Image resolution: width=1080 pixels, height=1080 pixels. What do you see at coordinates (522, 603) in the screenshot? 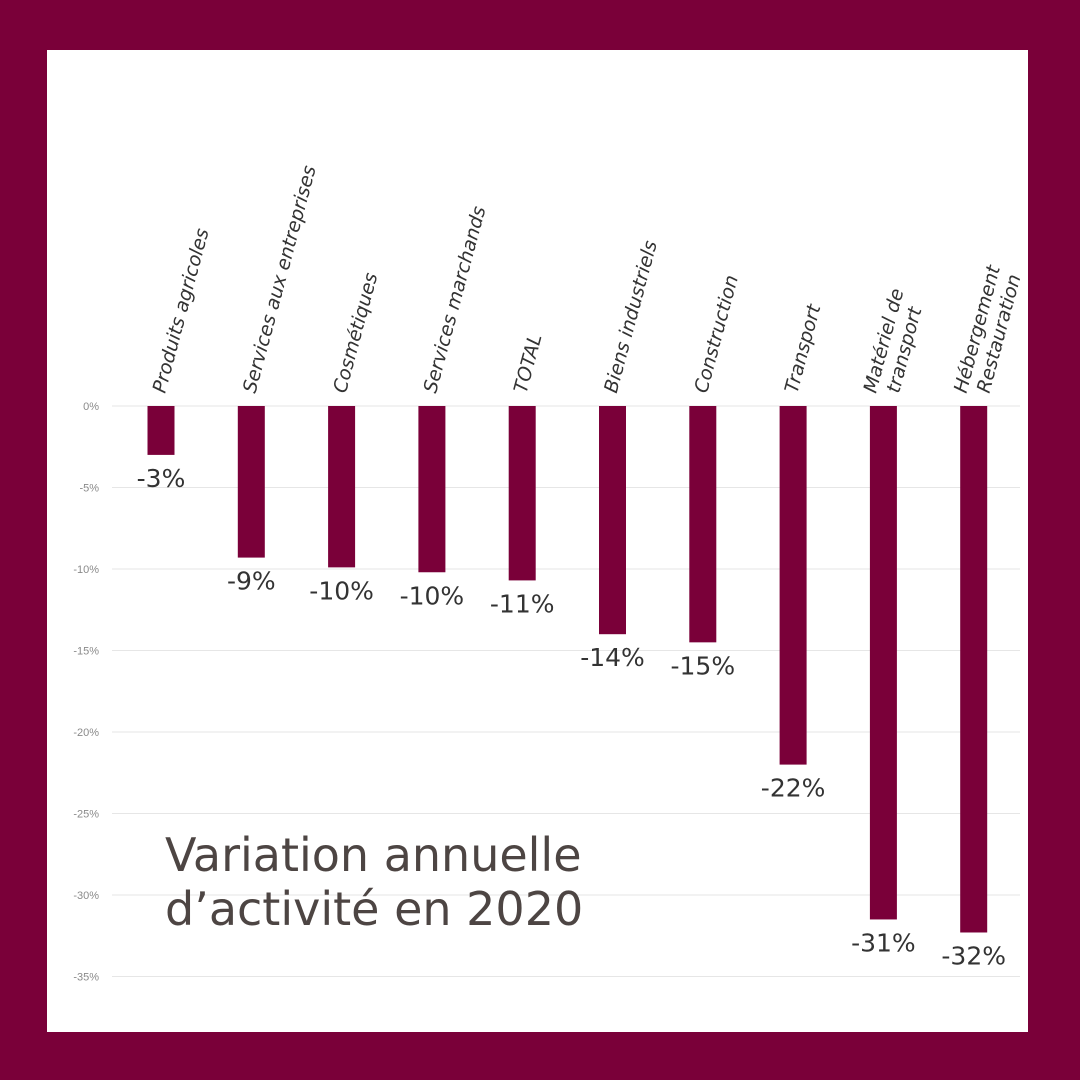
I see `value-label: -11%` at bounding box center [522, 603].